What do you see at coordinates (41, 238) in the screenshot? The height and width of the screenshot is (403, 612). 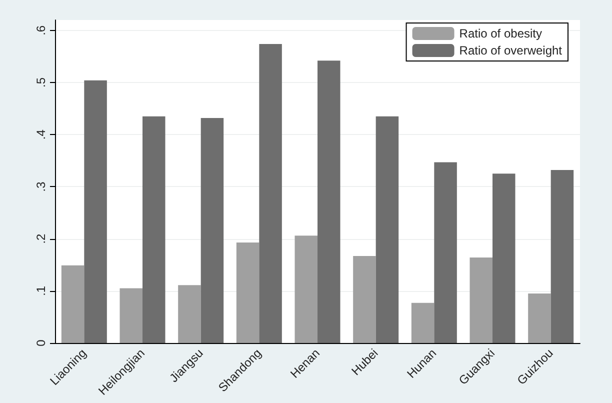 I see `y-tick-label: .2` at bounding box center [41, 238].